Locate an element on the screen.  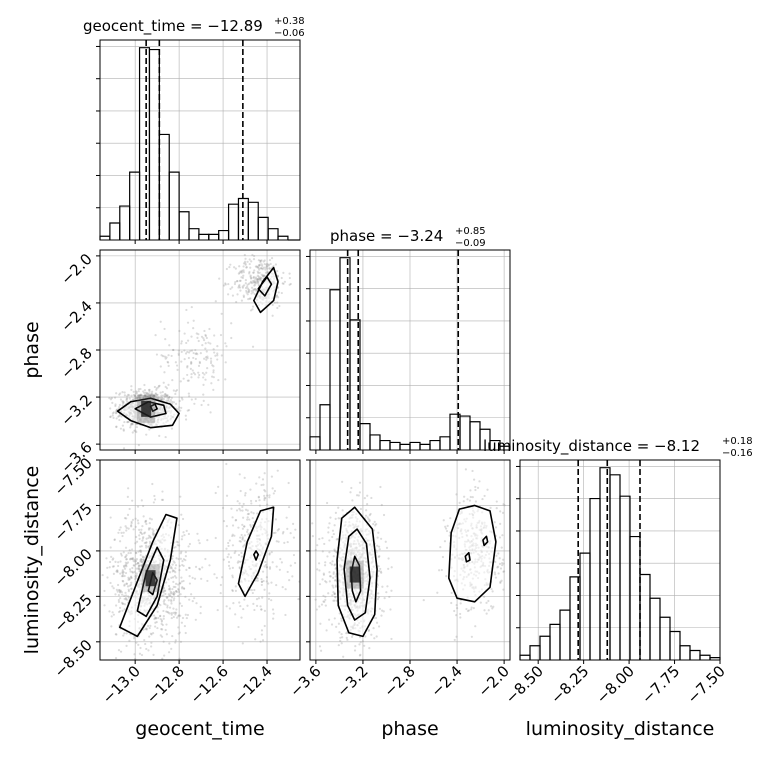
x-tick-label: −7.50 is located at coordinates (706, 684).